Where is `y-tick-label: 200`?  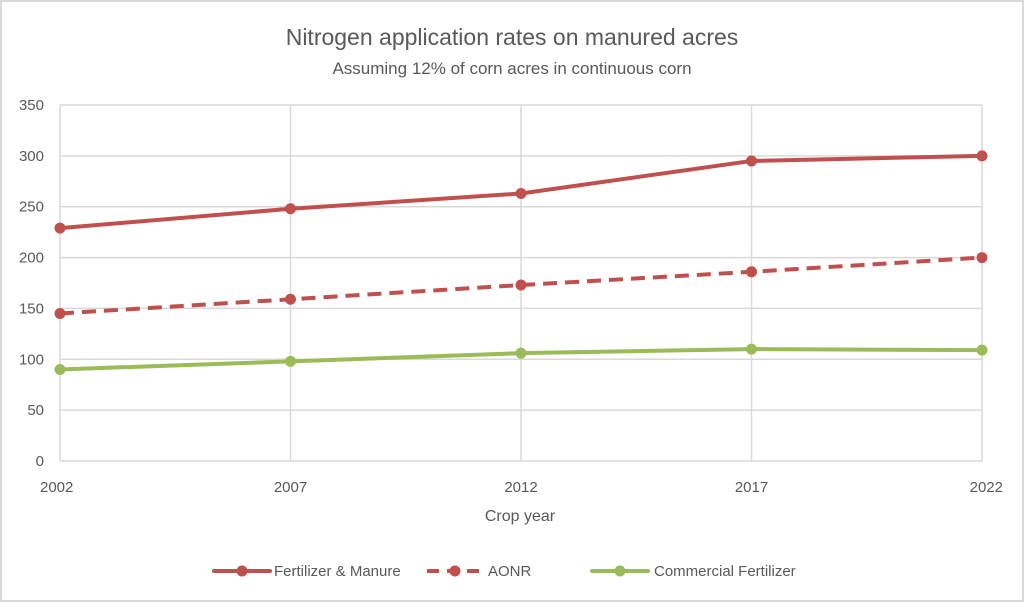
y-tick-label: 200 is located at coordinates (31, 258).